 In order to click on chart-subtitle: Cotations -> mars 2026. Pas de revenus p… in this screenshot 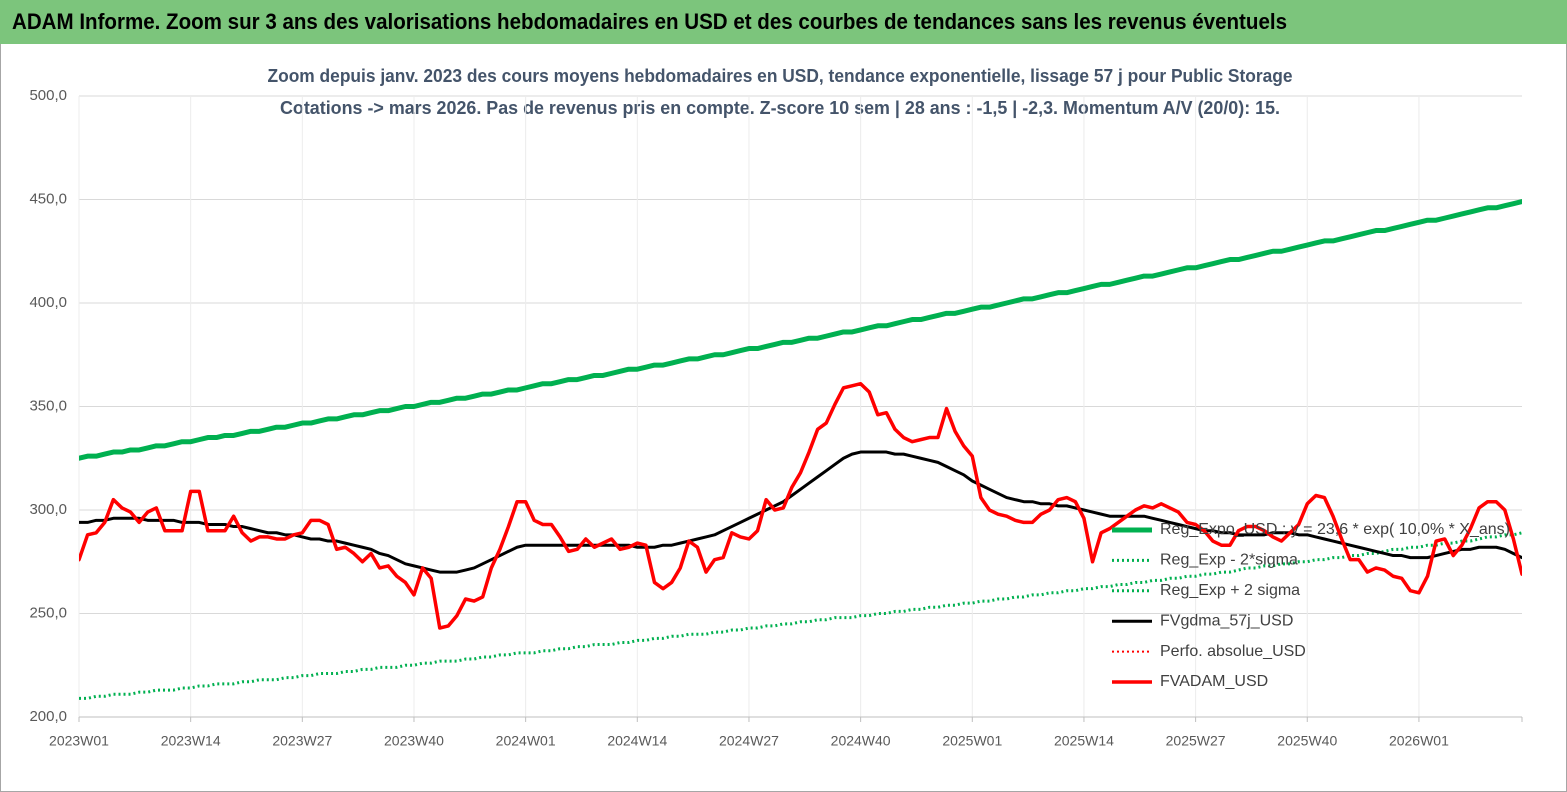, I will do `click(780, 108)`.